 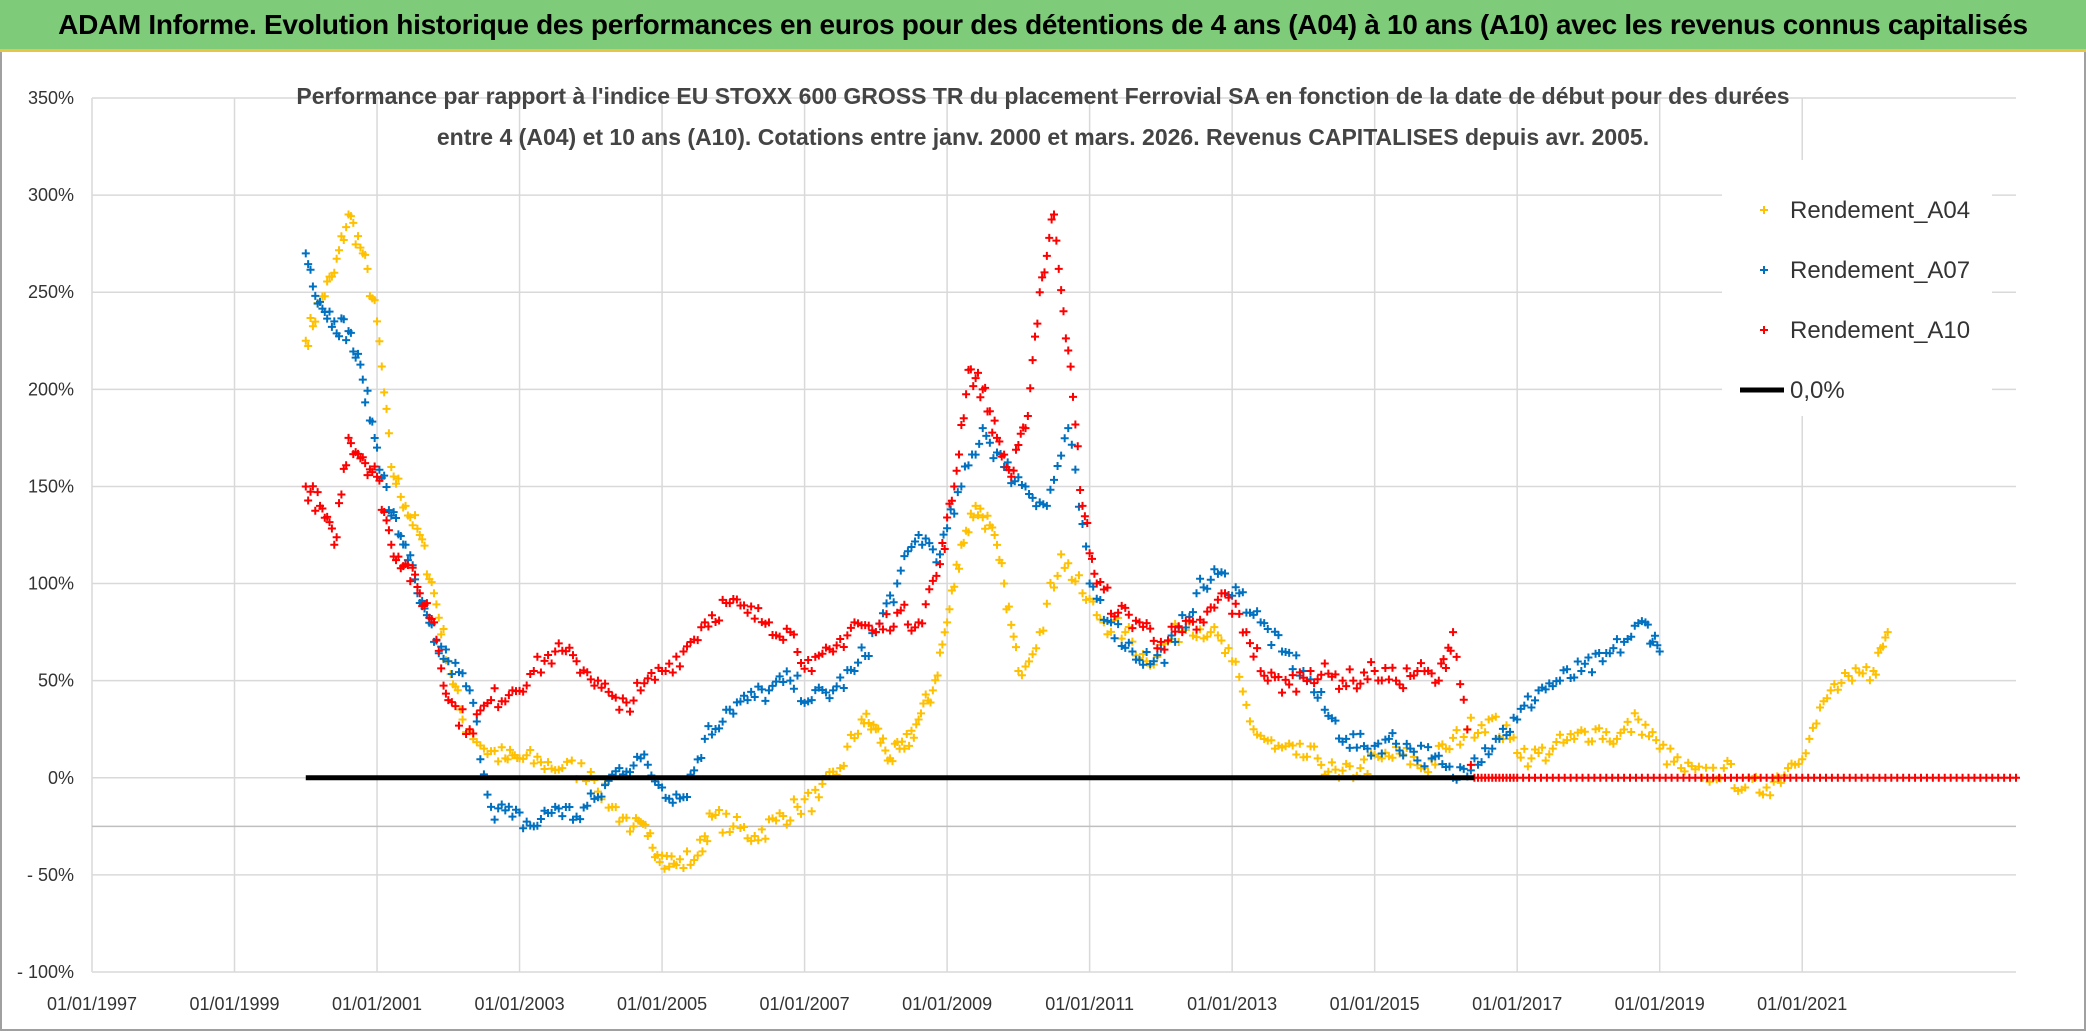 I want to click on legend-marker-a07, so click(x=1764, y=270).